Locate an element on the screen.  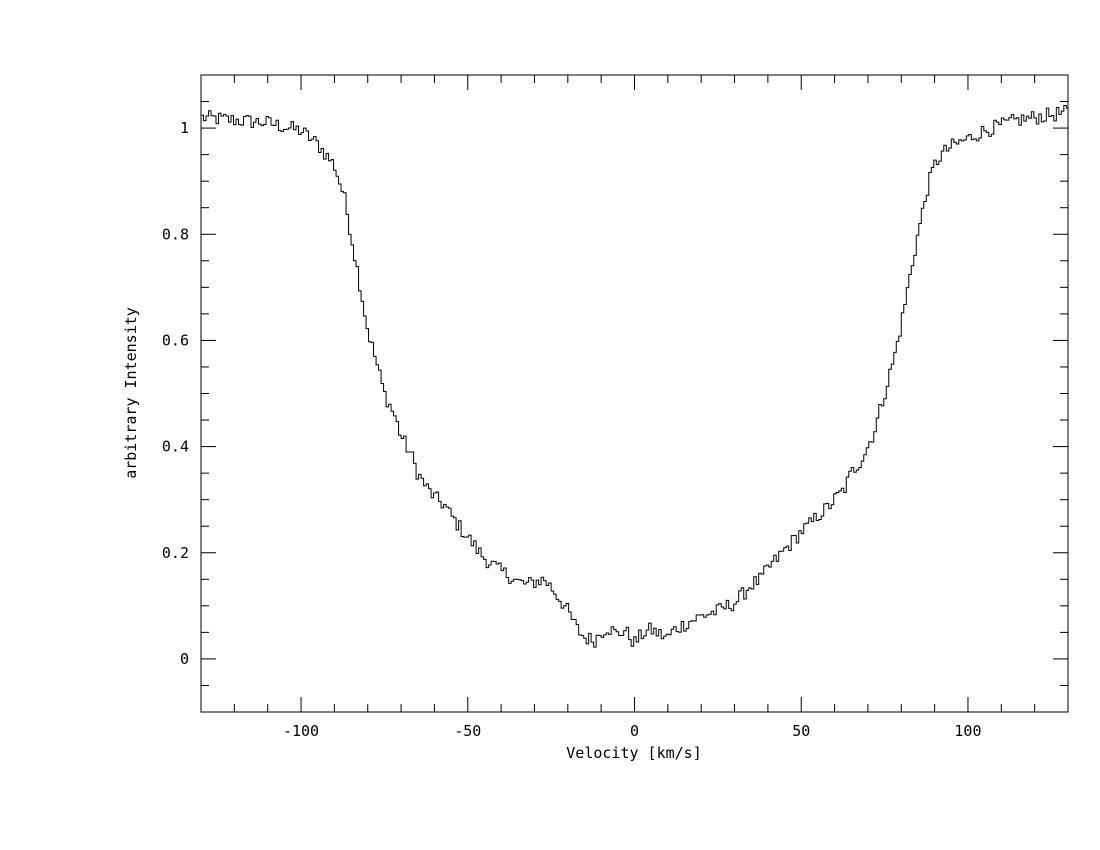
y-tick-label: 0.8 is located at coordinates (175, 234).